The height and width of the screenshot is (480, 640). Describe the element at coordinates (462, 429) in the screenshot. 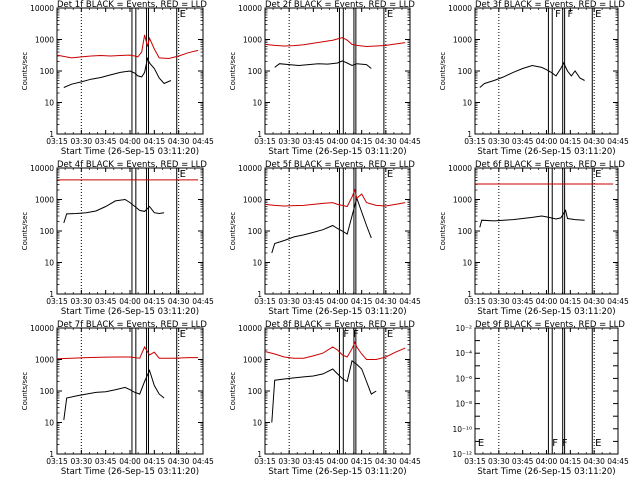

I see `y-tick-label: 10⁻¹⁰` at that location.